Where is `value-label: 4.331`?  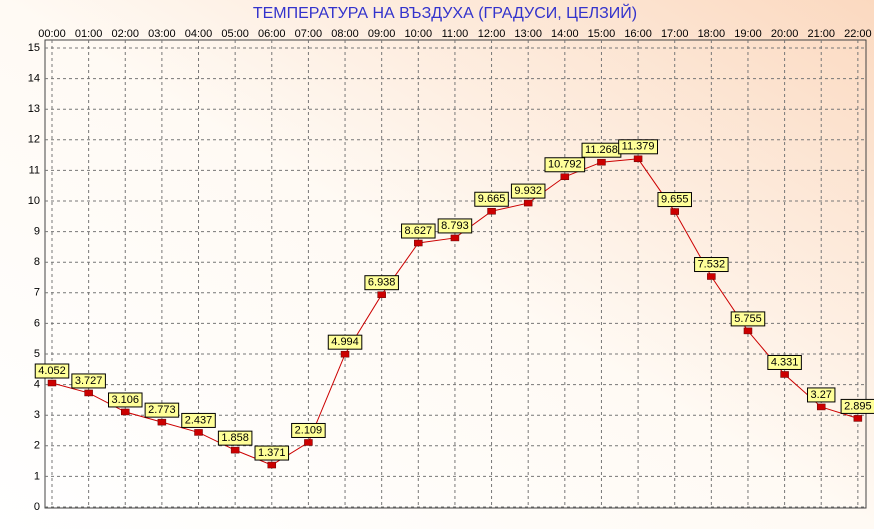
value-label: 4.331 is located at coordinates (785, 362).